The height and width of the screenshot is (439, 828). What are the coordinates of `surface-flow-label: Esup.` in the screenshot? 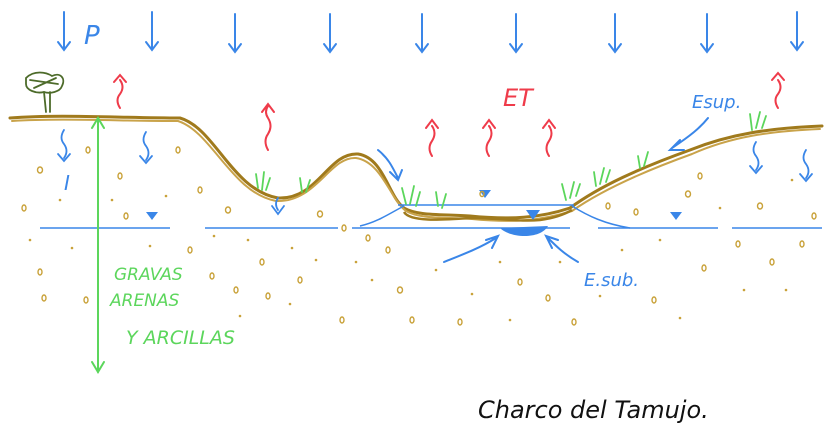 It's located at (716, 102).